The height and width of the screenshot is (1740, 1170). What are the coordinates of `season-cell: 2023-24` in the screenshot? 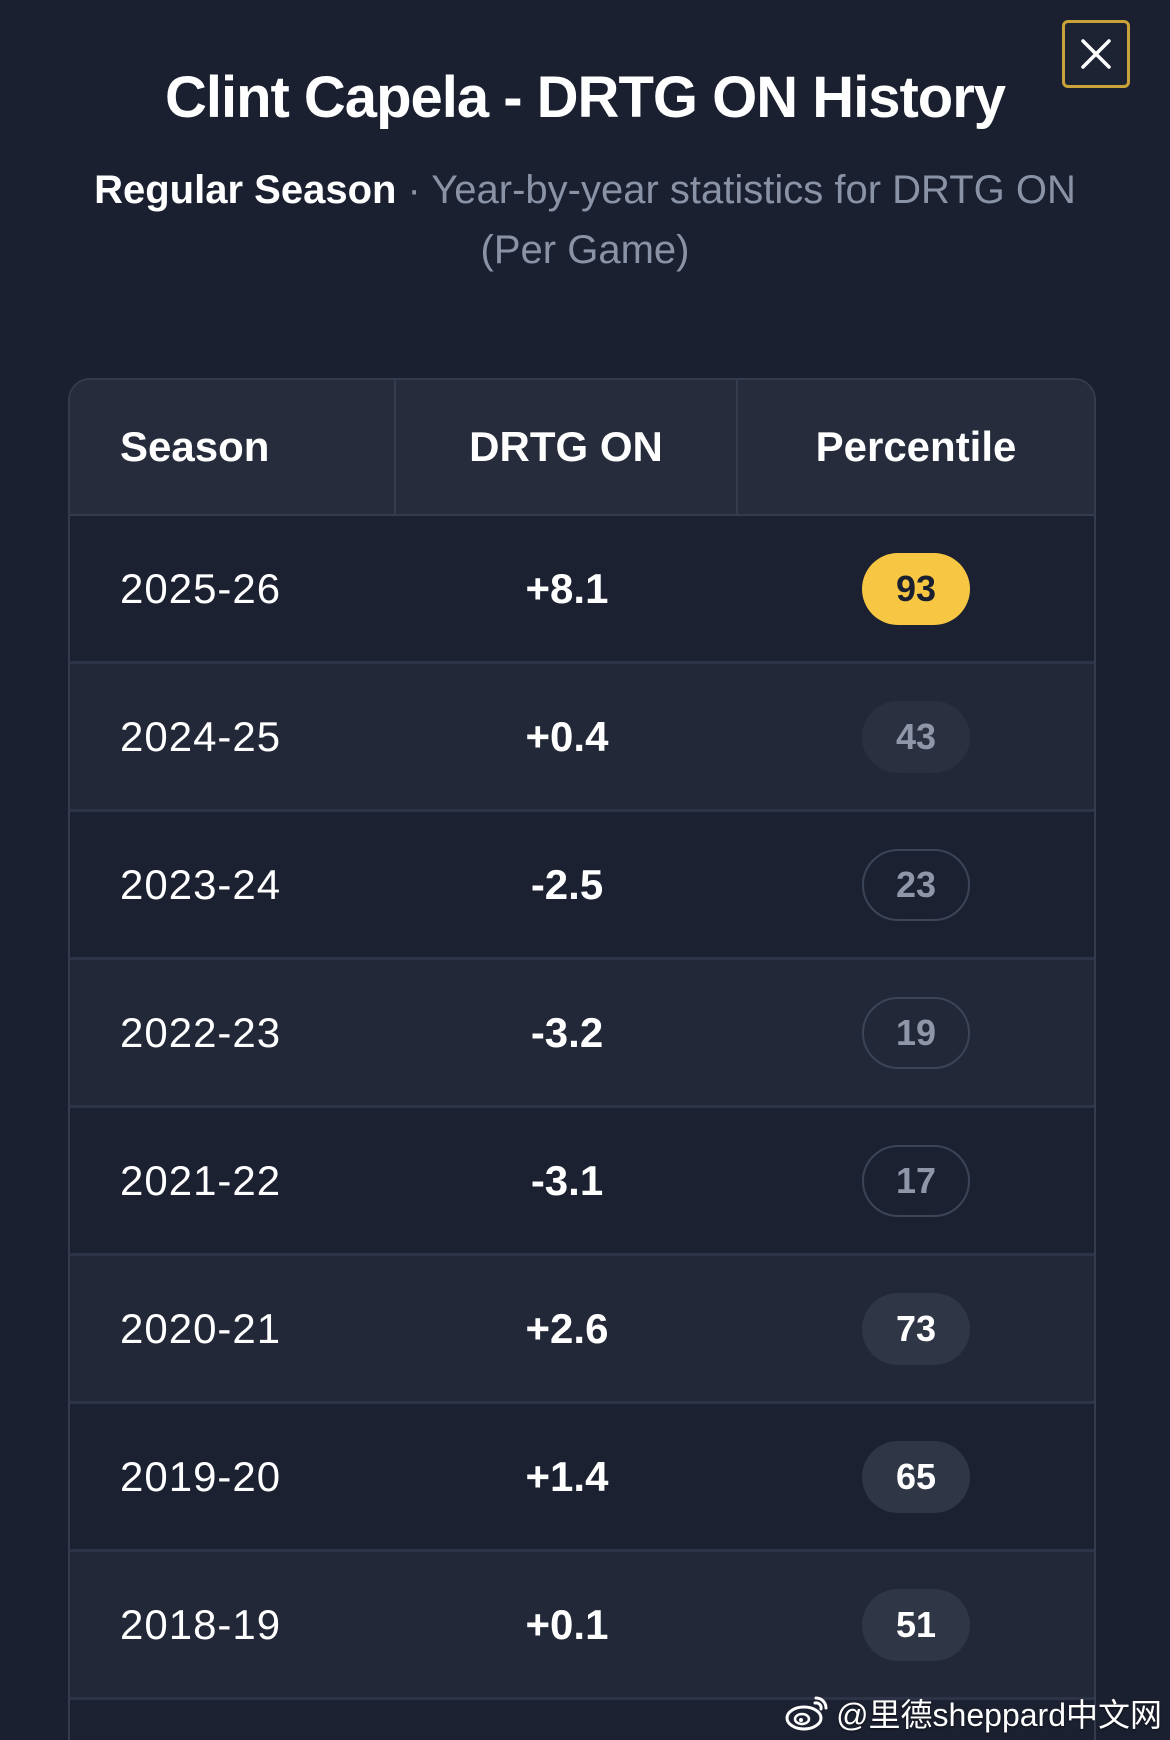 It's located at (201, 884).